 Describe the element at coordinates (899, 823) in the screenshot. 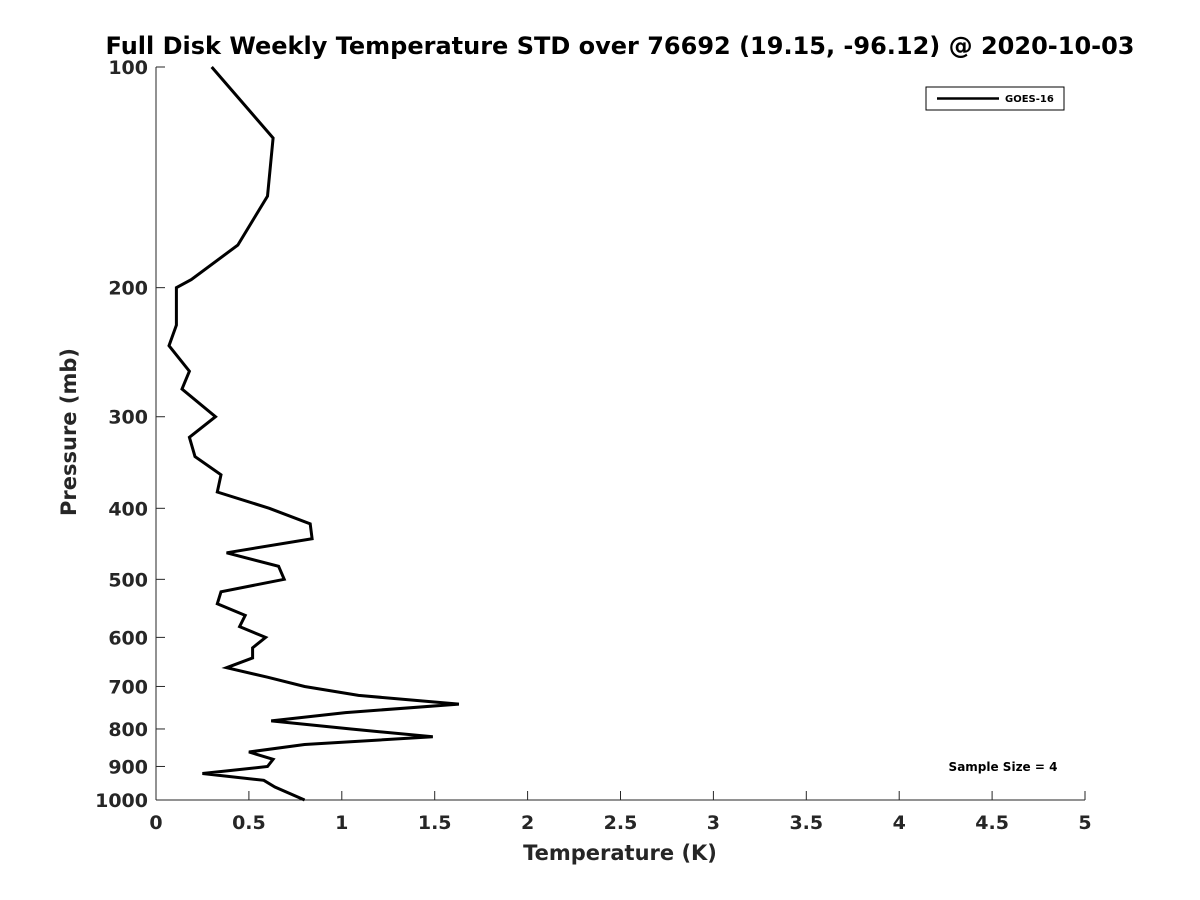

I see `x-tick-label: 4` at that location.